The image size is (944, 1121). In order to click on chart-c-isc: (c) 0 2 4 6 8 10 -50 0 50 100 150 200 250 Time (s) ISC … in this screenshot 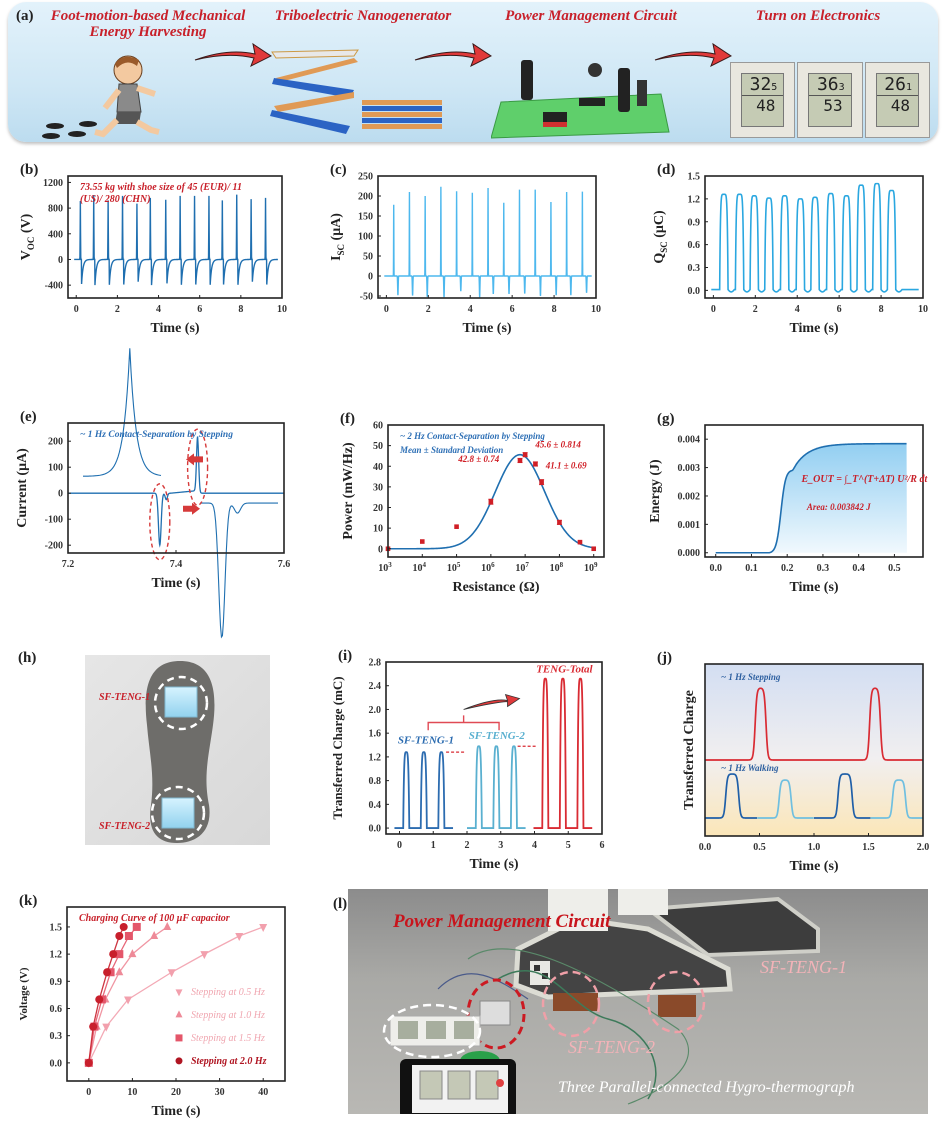, I will do `click(465, 249)`.